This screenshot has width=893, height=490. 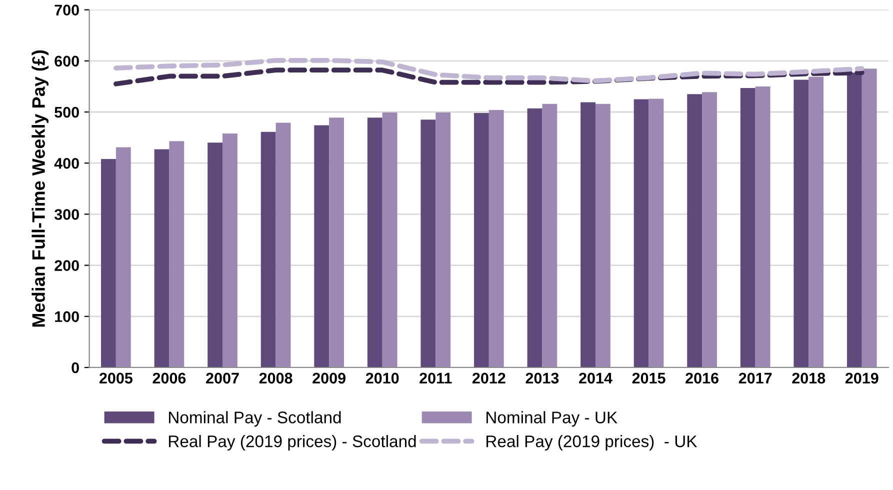 I want to click on y-tick-label: 200, so click(x=66, y=265).